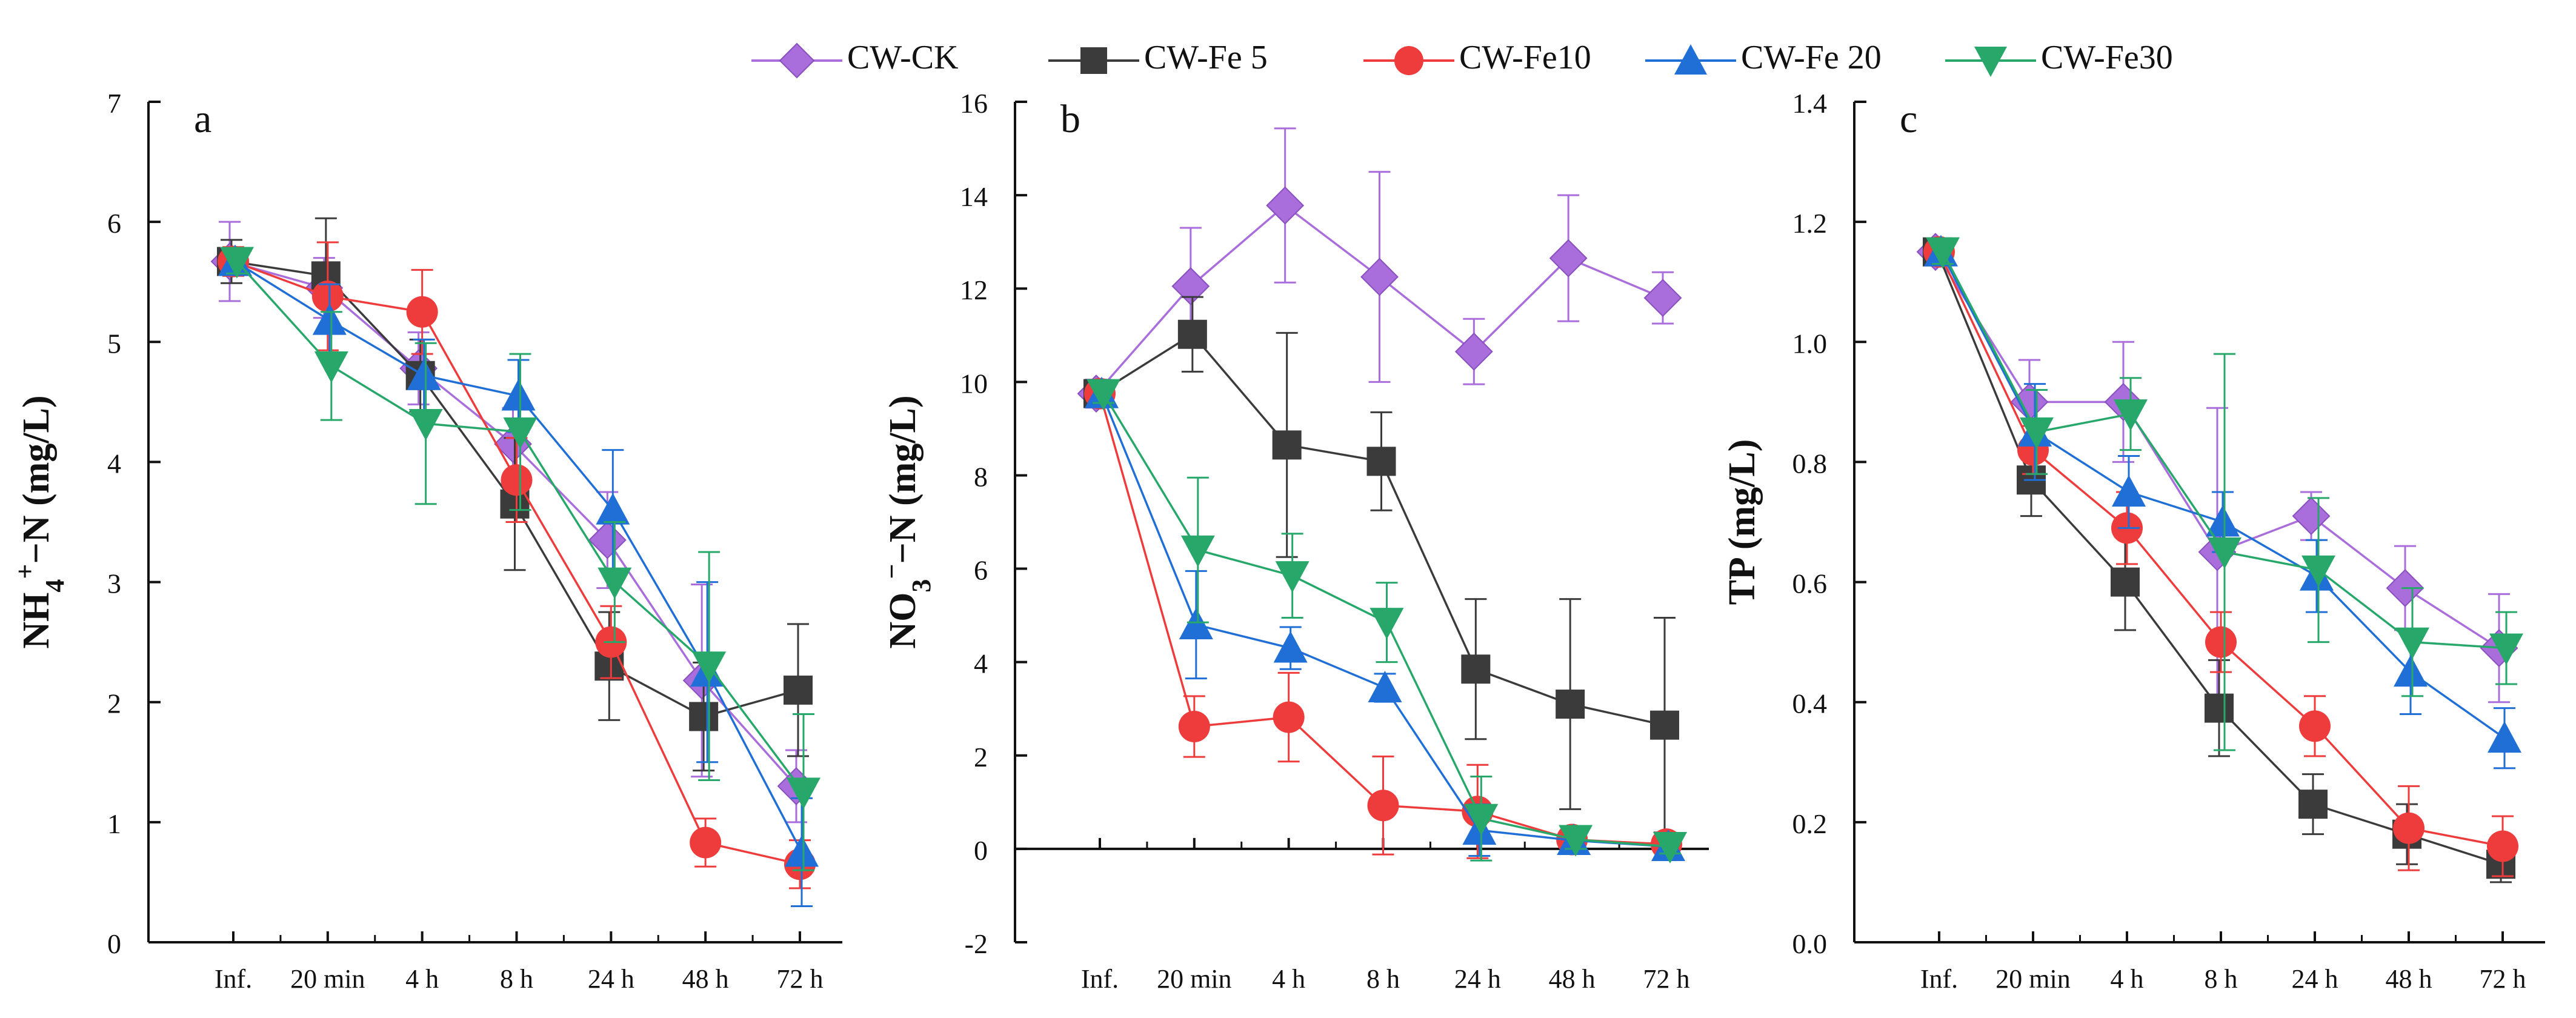  What do you see at coordinates (1070, 119) in the screenshot?
I see `panel-label: b` at bounding box center [1070, 119].